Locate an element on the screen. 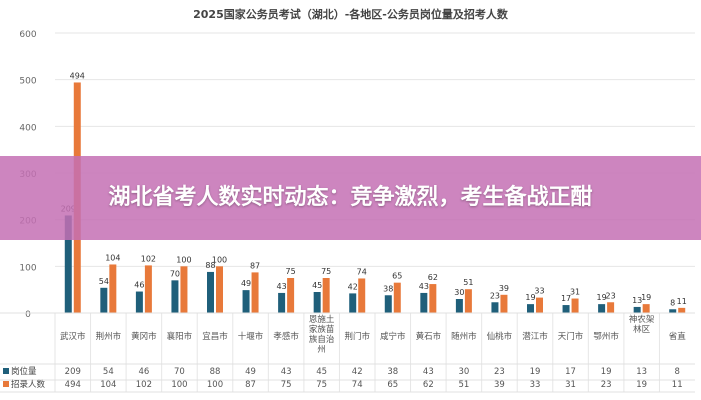  category-label: 荆门市 is located at coordinates (357, 336).